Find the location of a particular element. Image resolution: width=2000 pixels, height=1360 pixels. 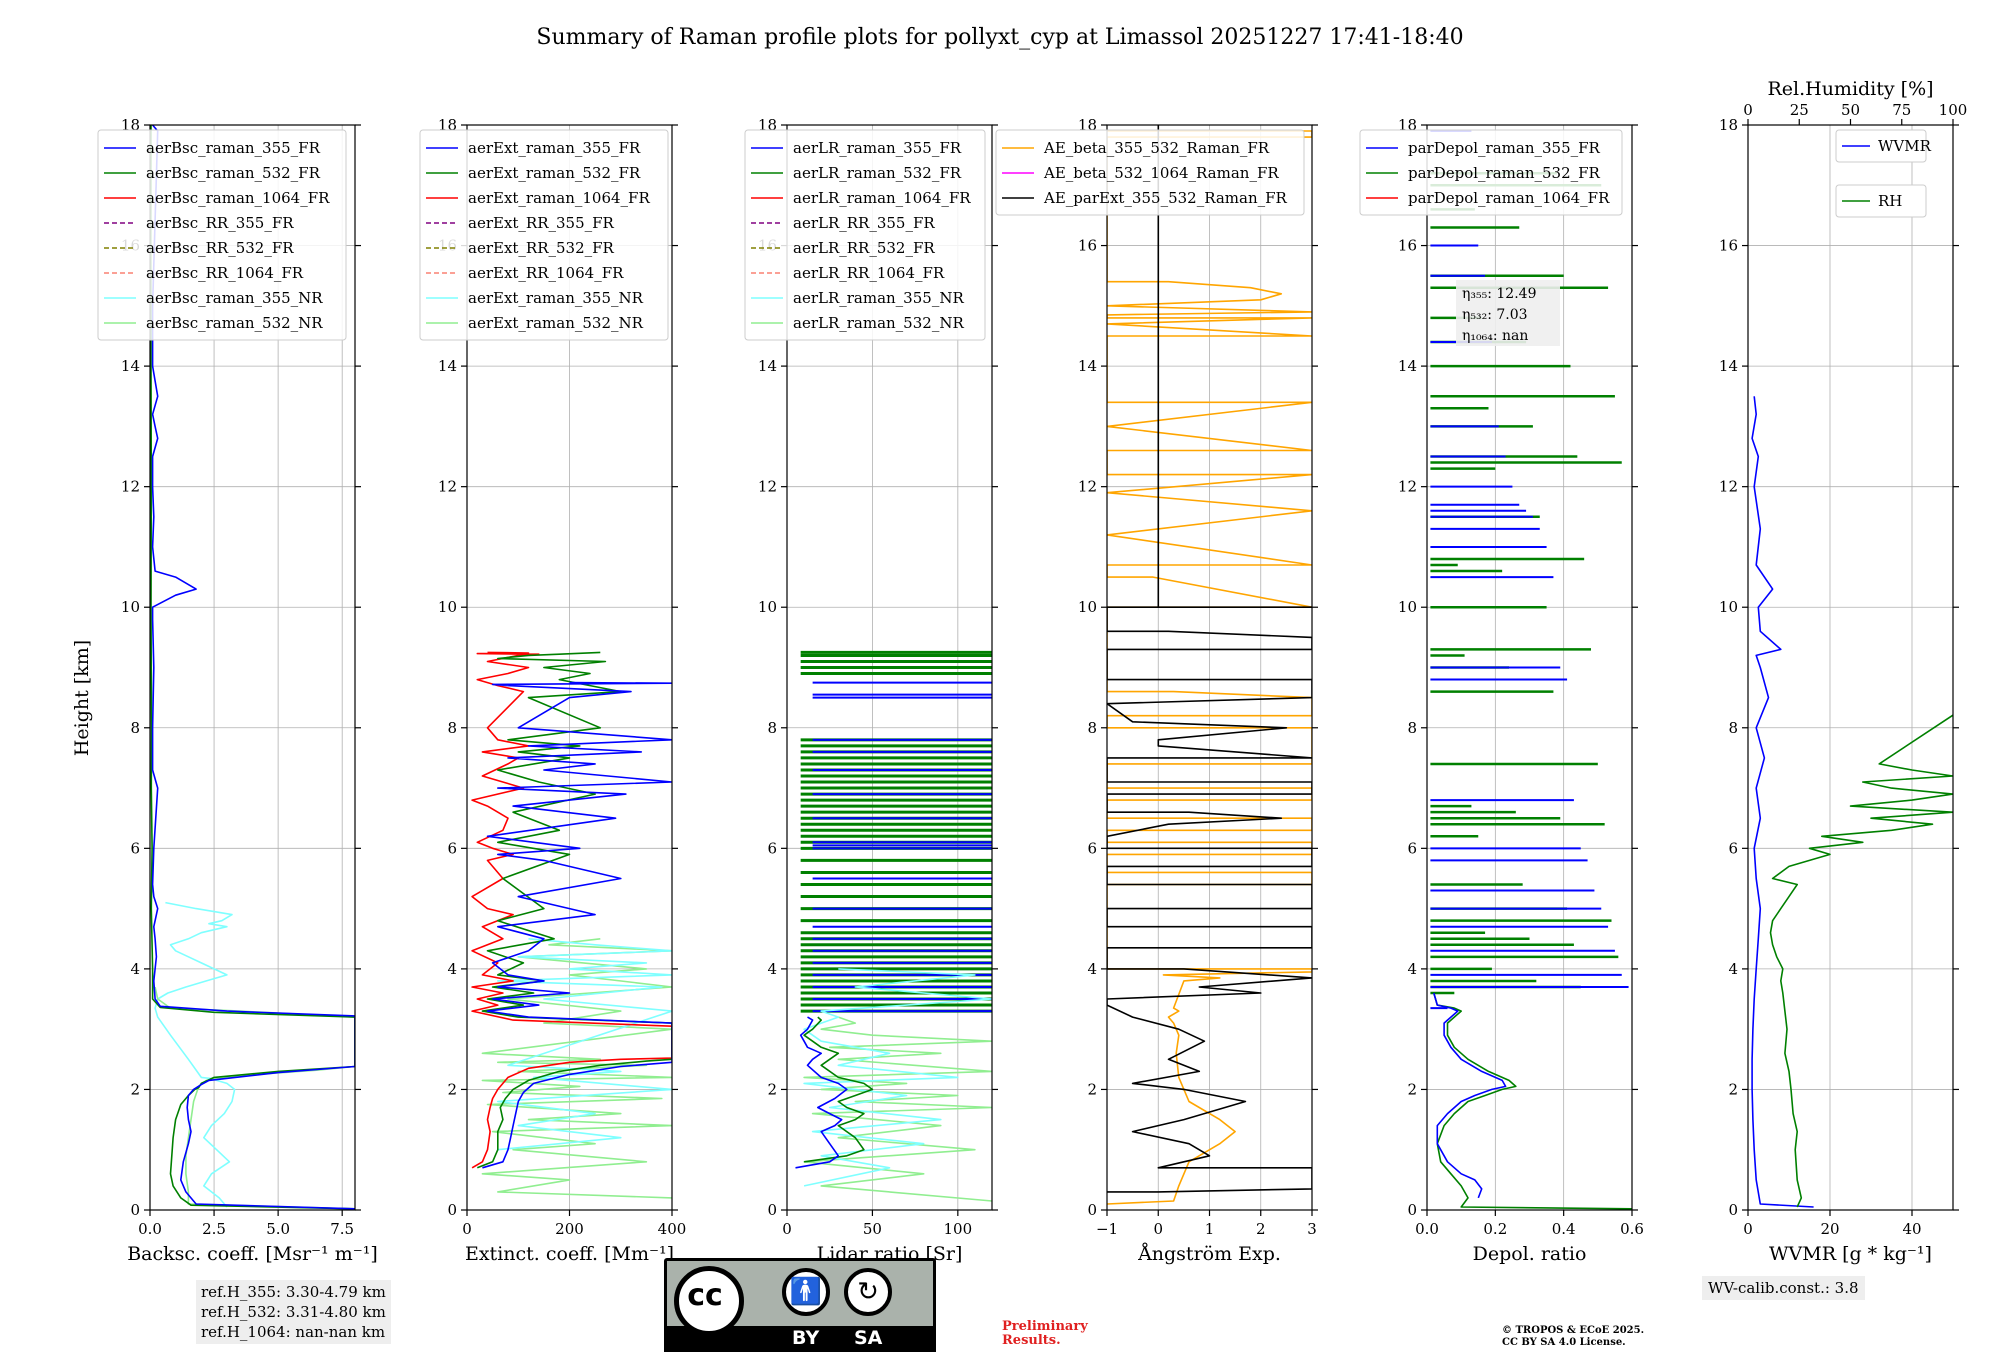

legend-label-2: aerExt_raman_1064_FR is located at coordinates (559, 198).